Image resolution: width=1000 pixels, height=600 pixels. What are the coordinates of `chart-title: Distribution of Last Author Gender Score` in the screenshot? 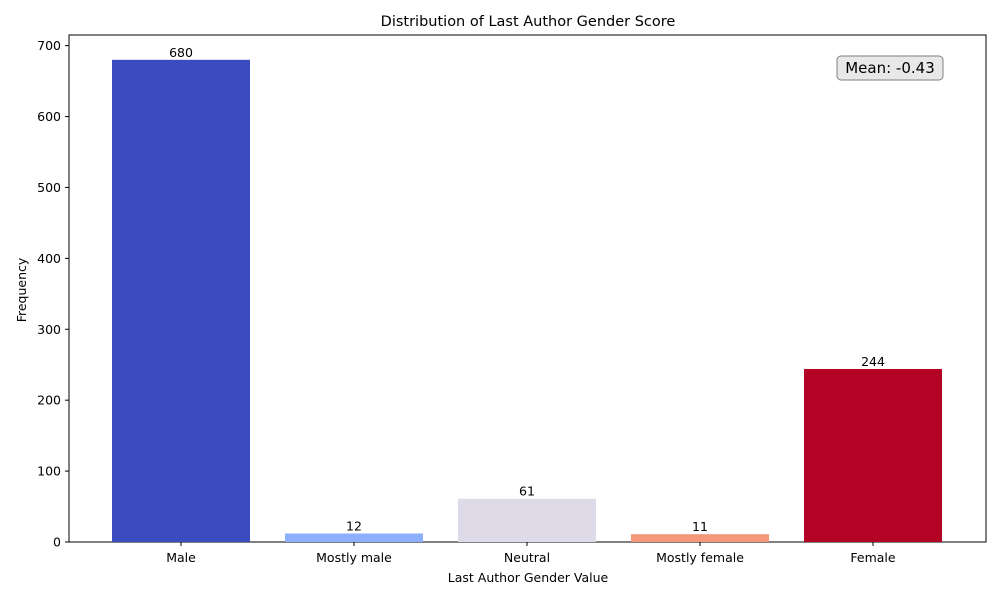 It's located at (528, 22).